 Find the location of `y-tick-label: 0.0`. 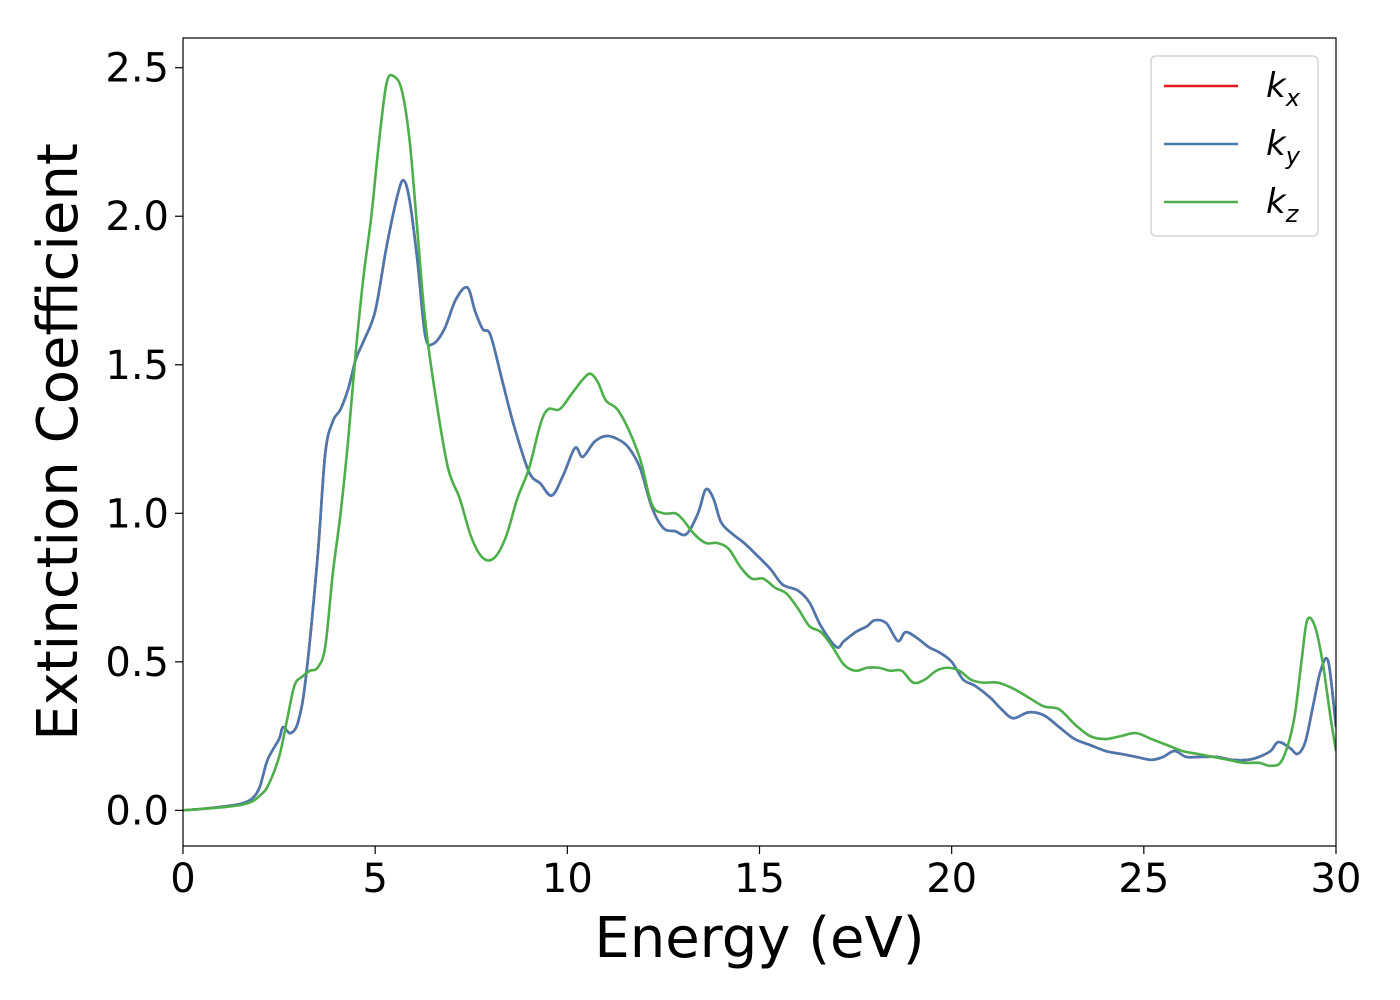

y-tick-label: 0.0 is located at coordinates (137, 811).